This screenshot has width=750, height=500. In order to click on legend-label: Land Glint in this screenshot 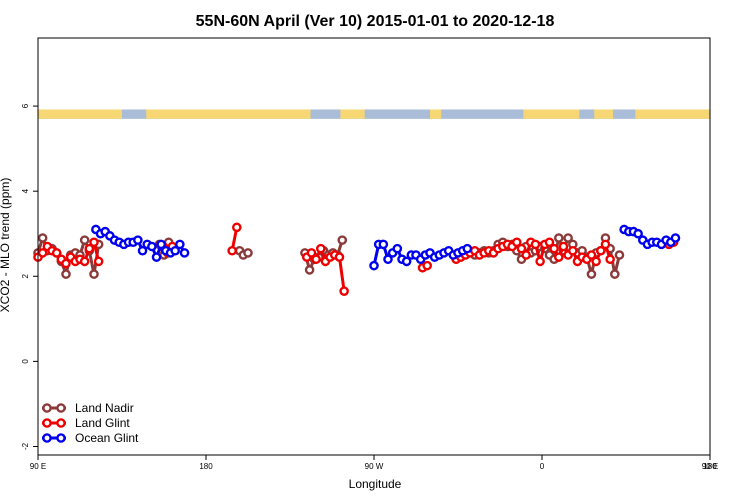, I will do `click(102, 423)`.